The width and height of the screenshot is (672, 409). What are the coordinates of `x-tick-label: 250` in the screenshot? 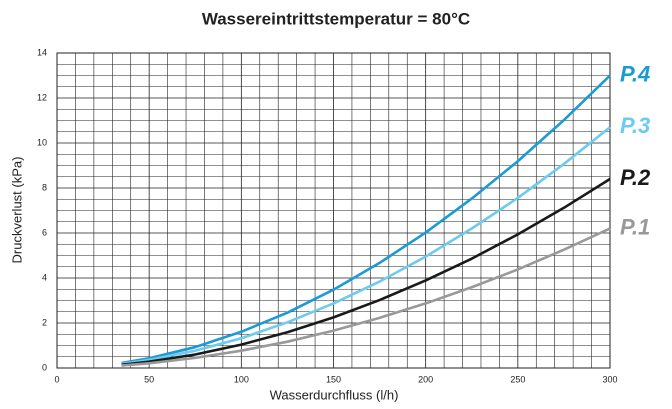 It's located at (517, 379).